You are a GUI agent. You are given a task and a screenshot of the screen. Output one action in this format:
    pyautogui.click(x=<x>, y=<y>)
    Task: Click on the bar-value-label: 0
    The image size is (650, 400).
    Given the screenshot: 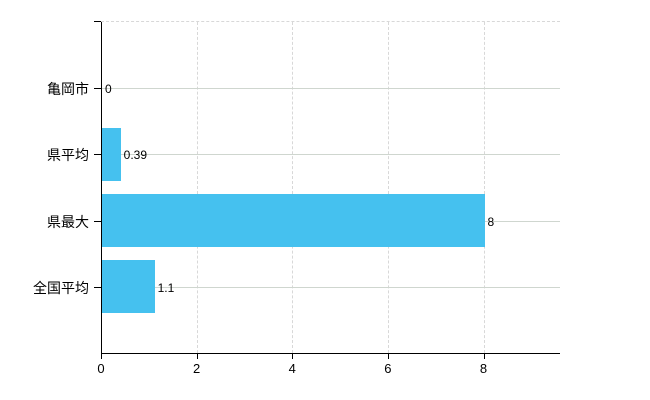 What is the action you would take?
    pyautogui.click(x=108, y=89)
    